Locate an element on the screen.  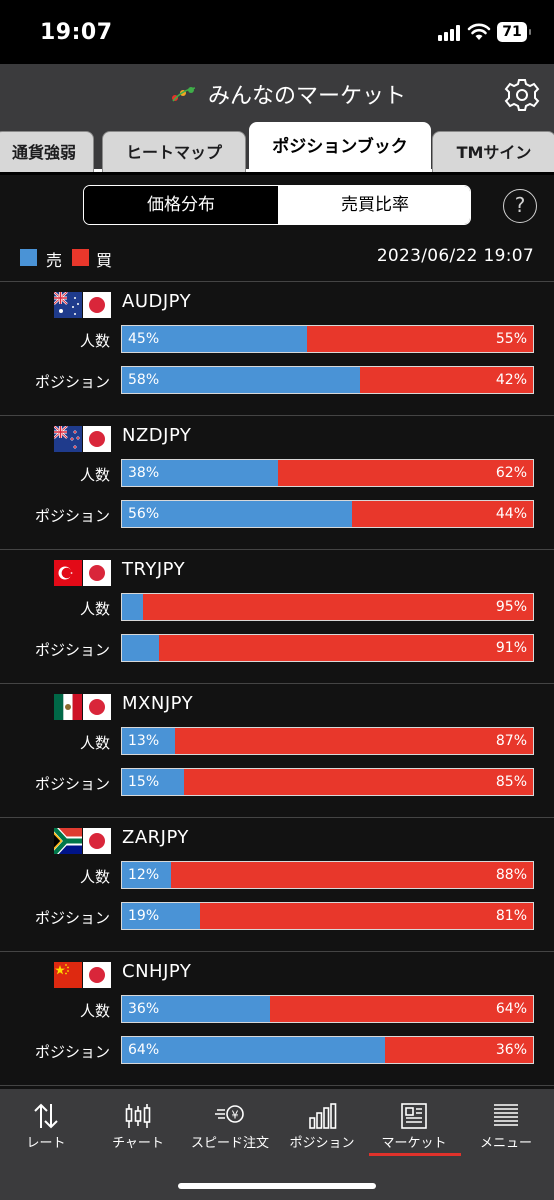
sell-percent: 19% is located at coordinates (144, 916).